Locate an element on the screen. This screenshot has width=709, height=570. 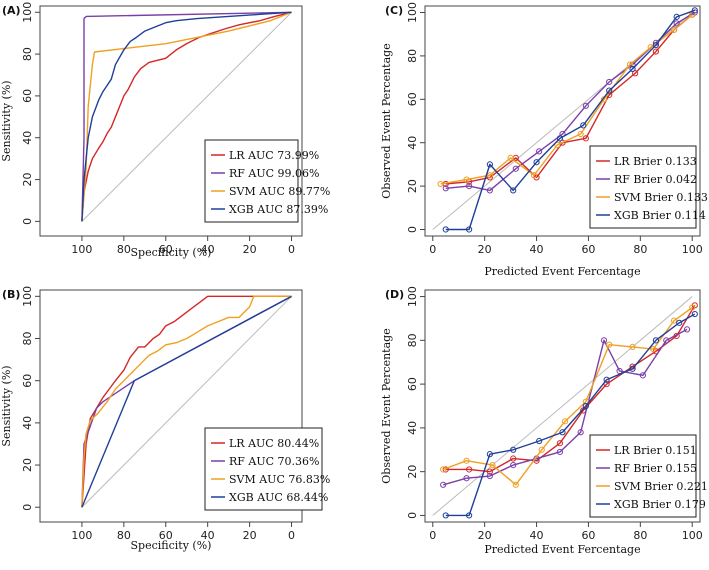
legend-entry-rf: RF Brier 0.155 is located at coordinates (655, 468).